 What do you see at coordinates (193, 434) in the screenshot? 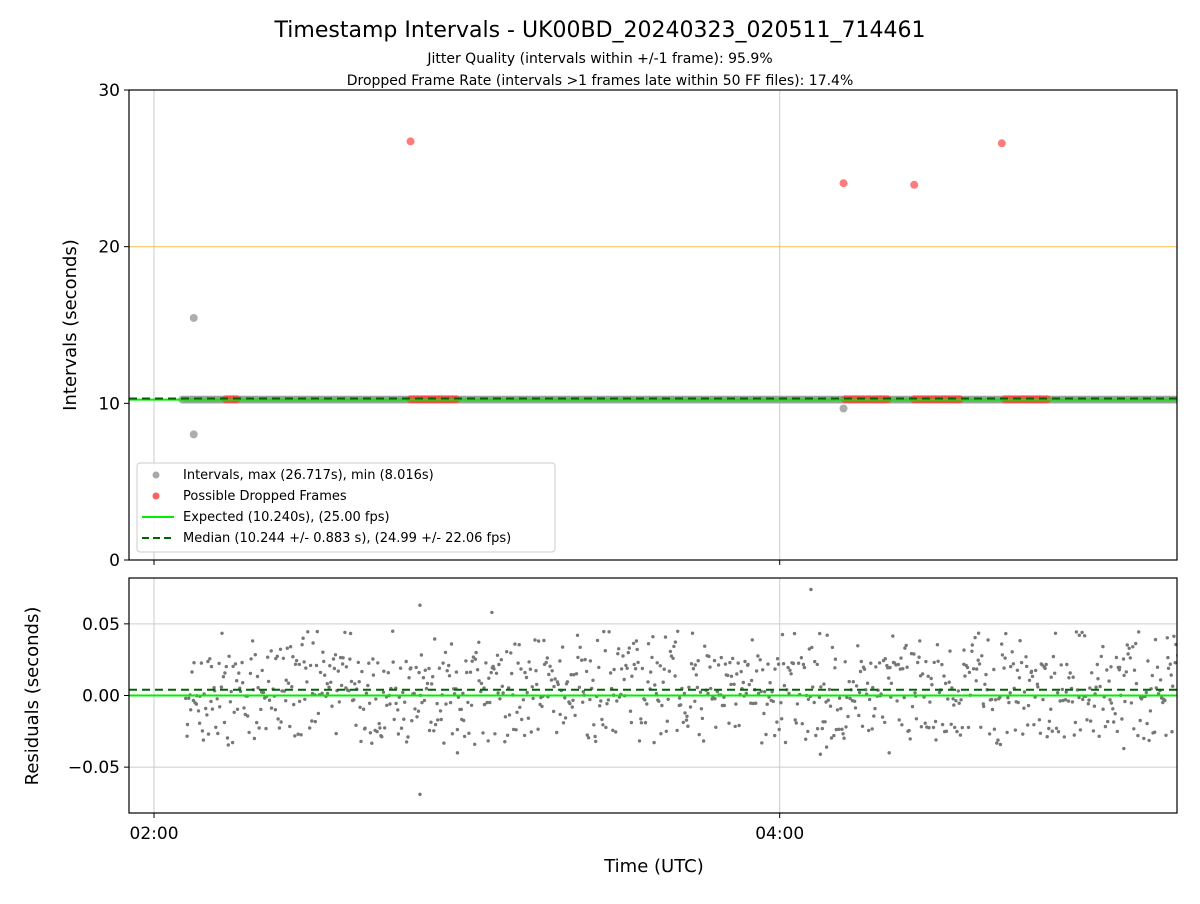
I see `interval-outlier-point` at bounding box center [193, 434].